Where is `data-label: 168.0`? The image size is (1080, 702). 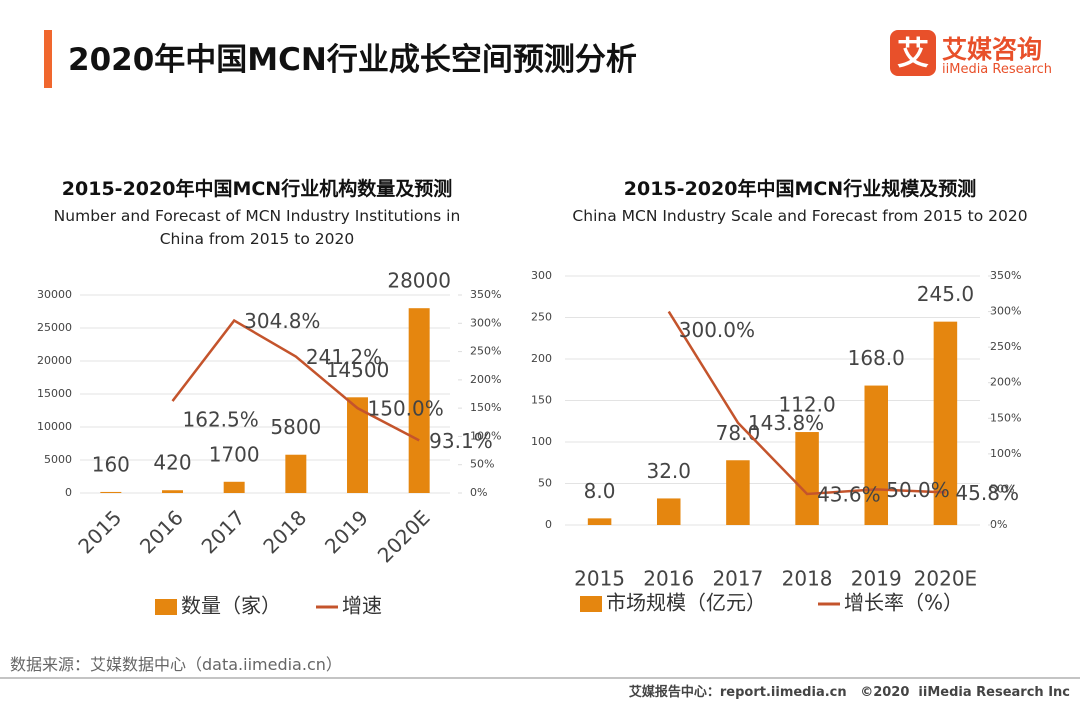
data-label: 168.0 is located at coordinates (876, 358).